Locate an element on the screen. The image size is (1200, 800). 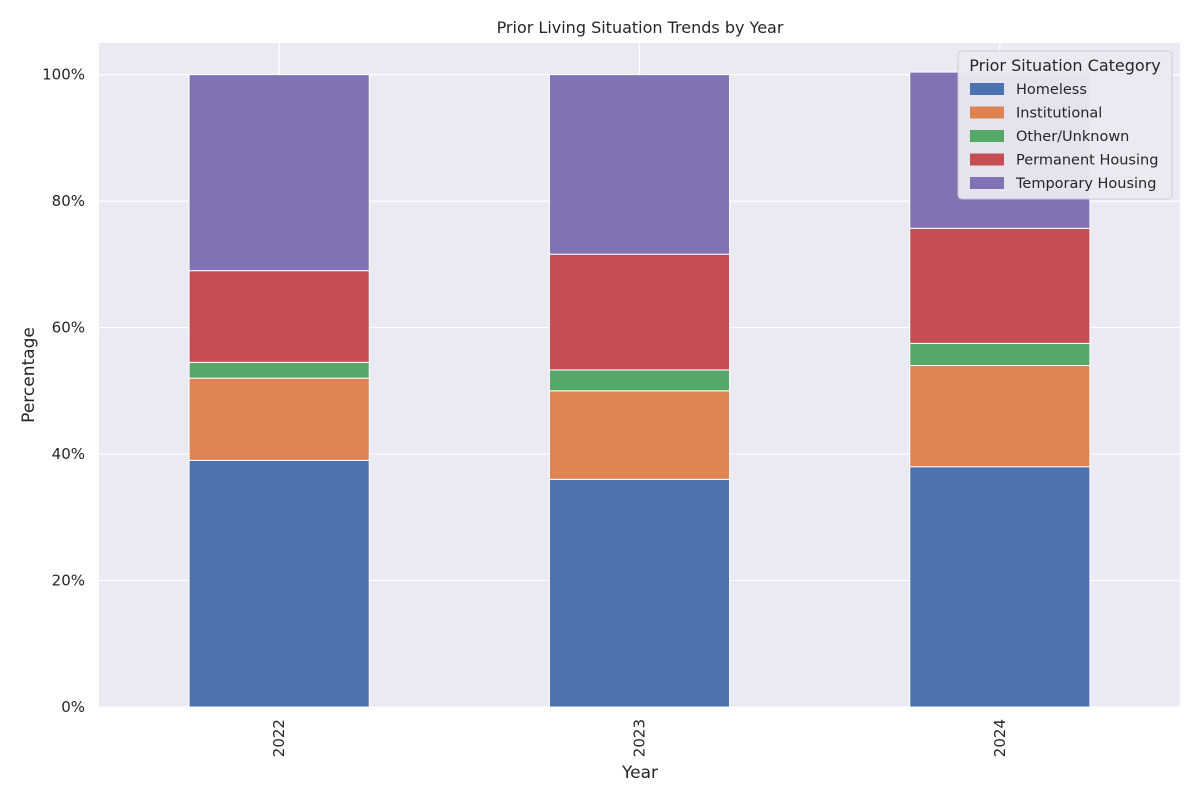
y-tick-label: 60% is located at coordinates (68, 328).